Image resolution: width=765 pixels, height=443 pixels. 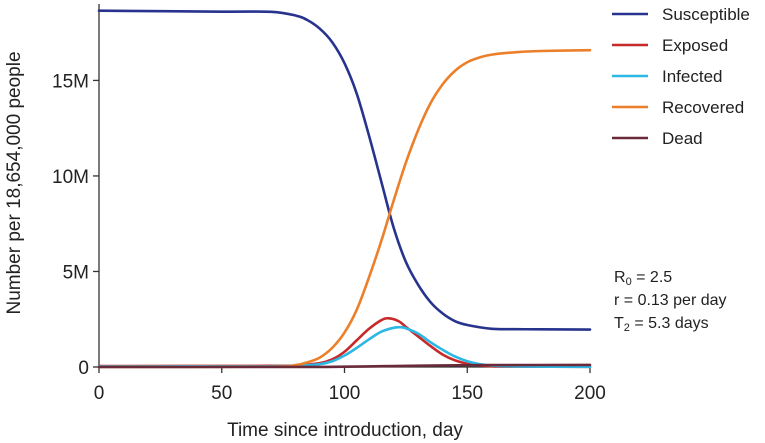 What do you see at coordinates (643, 278) in the screenshot?
I see `parameter-annotation: R0 = 2.5` at bounding box center [643, 278].